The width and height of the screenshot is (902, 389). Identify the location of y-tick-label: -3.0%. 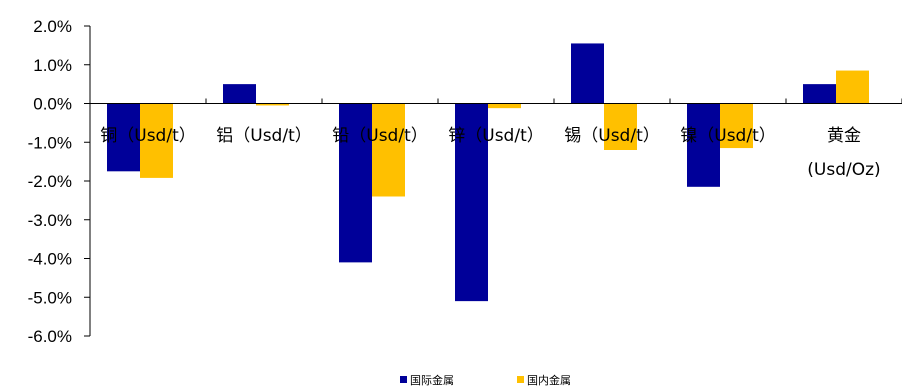
(50, 220).